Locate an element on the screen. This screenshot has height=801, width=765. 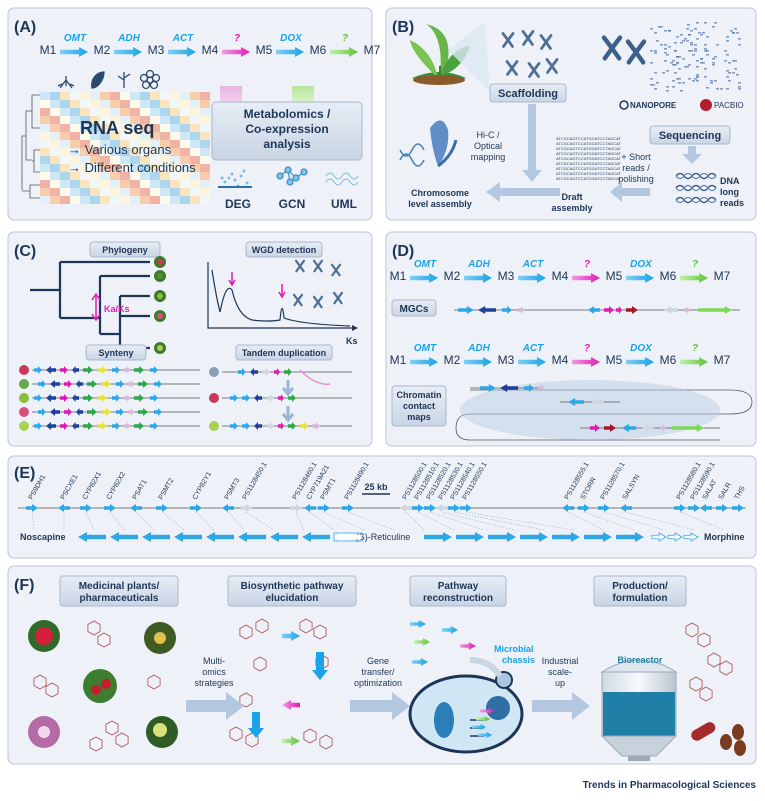
flower-icon is located at coordinates (150, 79).